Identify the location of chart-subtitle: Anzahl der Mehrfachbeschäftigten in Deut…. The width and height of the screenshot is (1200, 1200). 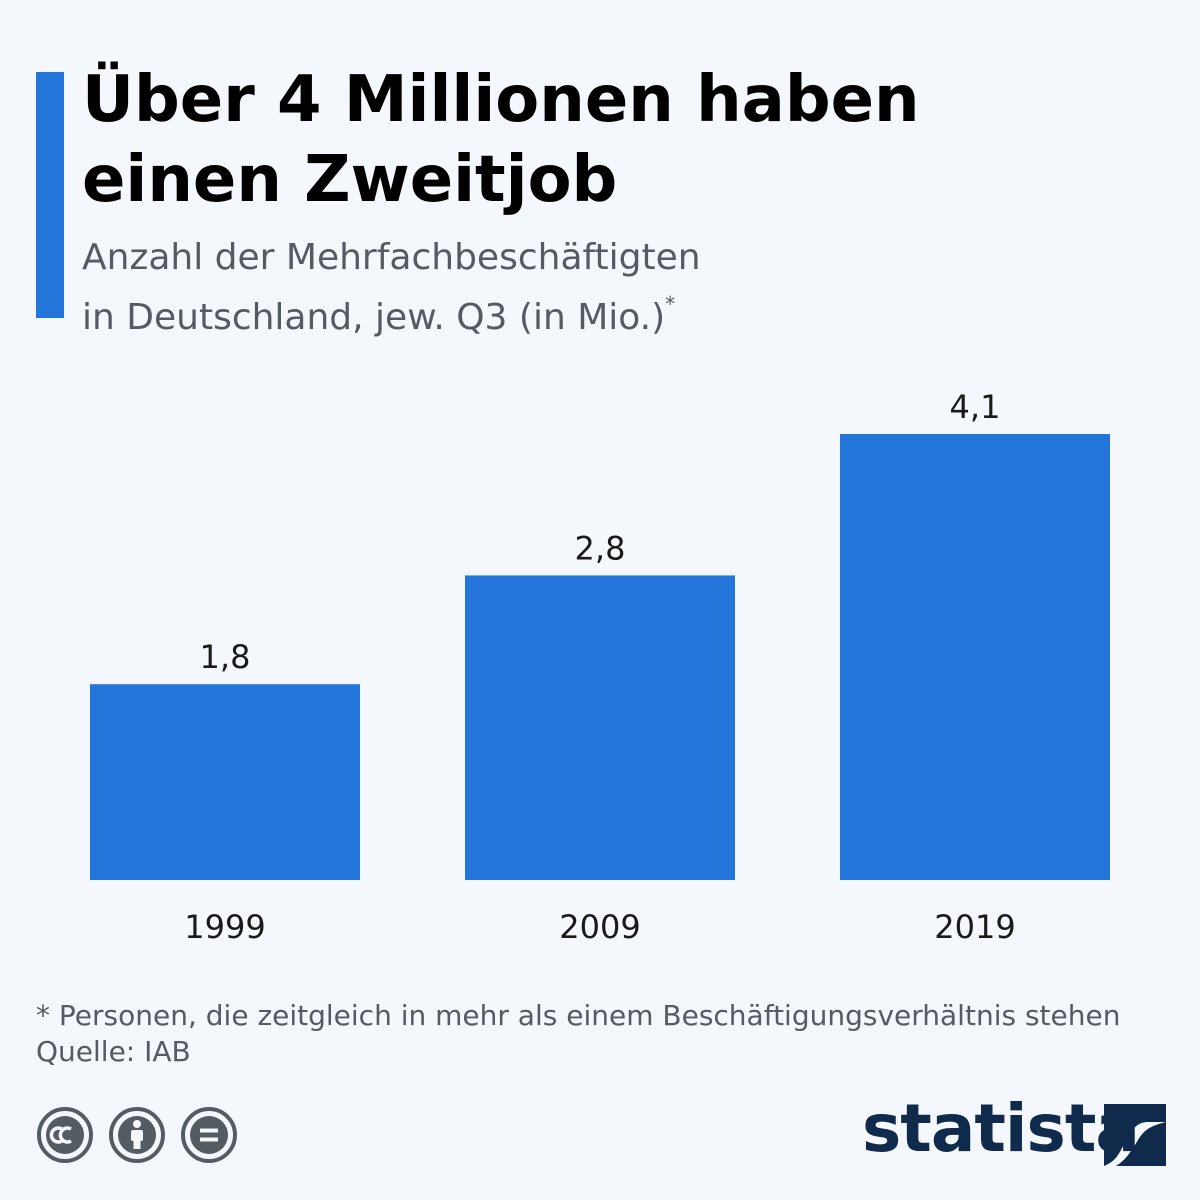
(612, 287).